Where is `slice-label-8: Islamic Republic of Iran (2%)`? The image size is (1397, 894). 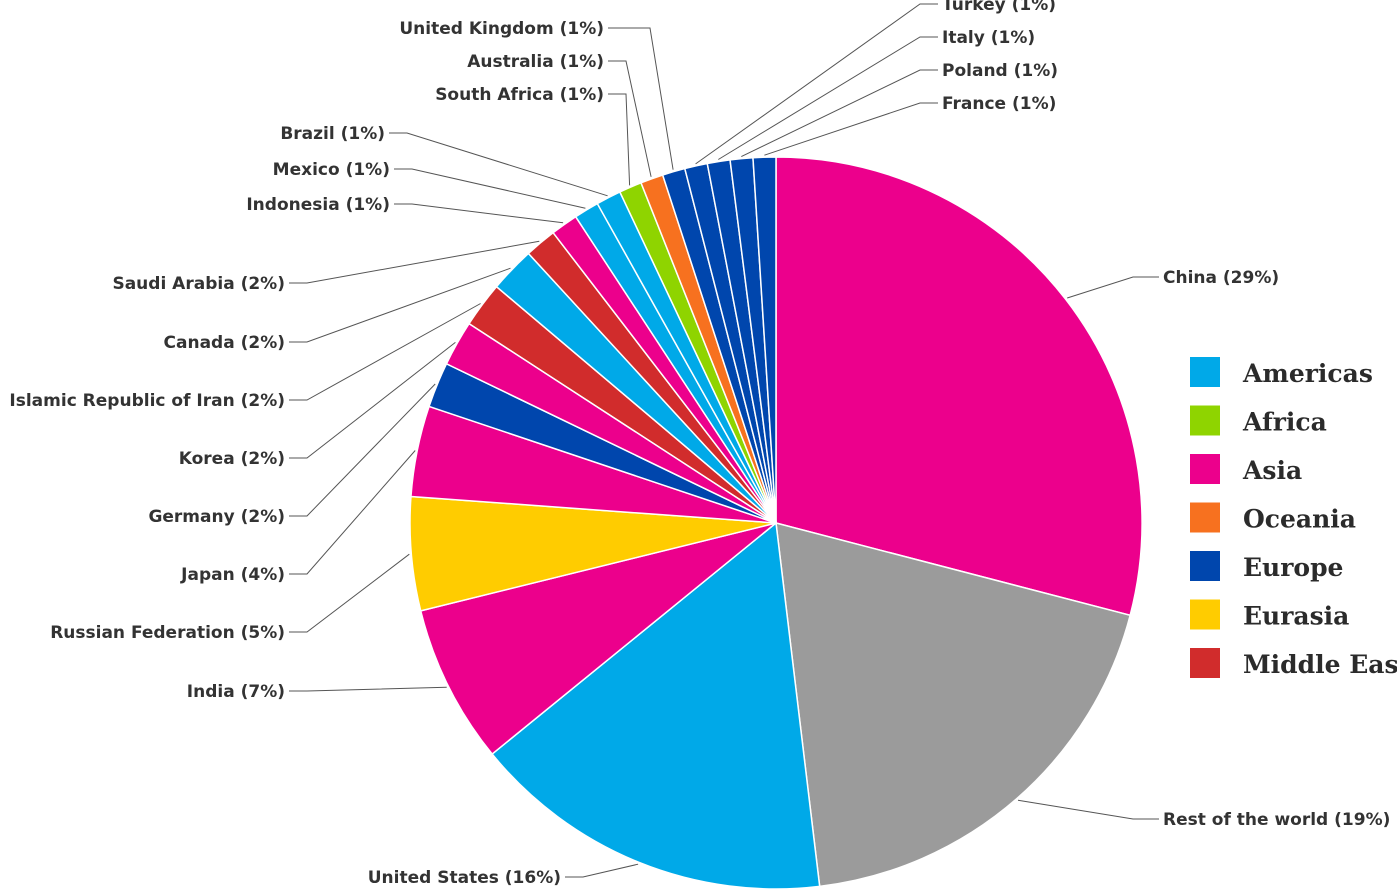 slice-label-8: Islamic Republic of Iran (2%) is located at coordinates (147, 401).